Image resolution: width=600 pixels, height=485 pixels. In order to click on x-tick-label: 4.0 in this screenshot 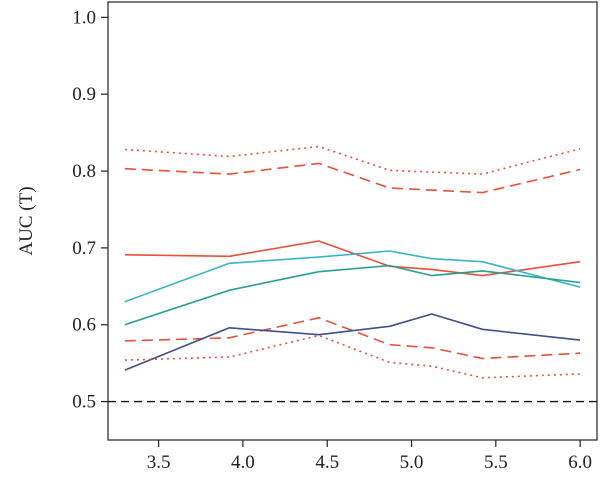, I will do `click(243, 462)`.